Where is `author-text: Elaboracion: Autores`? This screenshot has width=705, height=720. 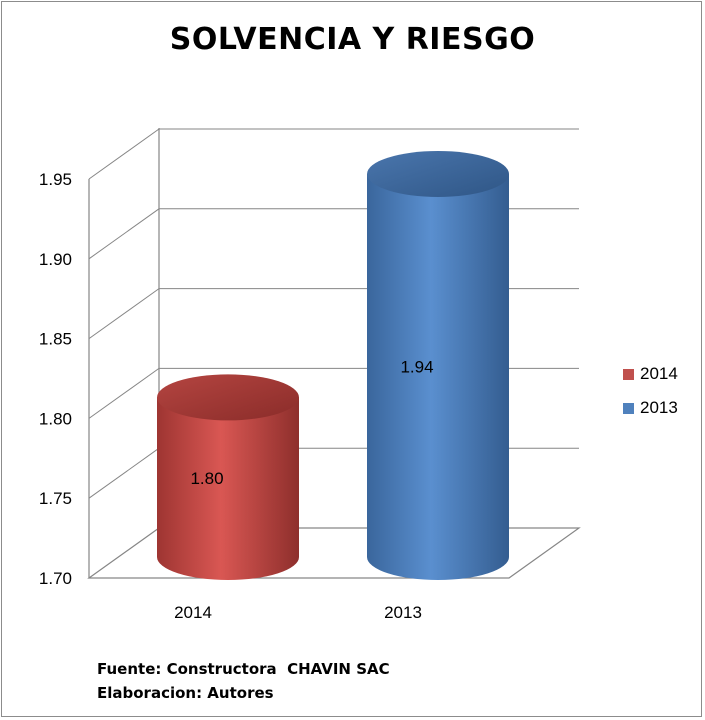 author-text: Elaboracion: Autores is located at coordinates (185, 693).